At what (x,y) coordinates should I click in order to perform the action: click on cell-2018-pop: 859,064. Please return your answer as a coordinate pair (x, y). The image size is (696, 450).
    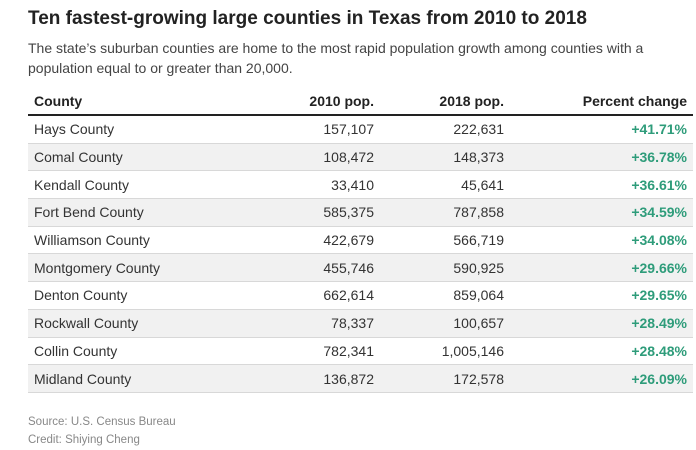
    Looking at the image, I should click on (445, 295).